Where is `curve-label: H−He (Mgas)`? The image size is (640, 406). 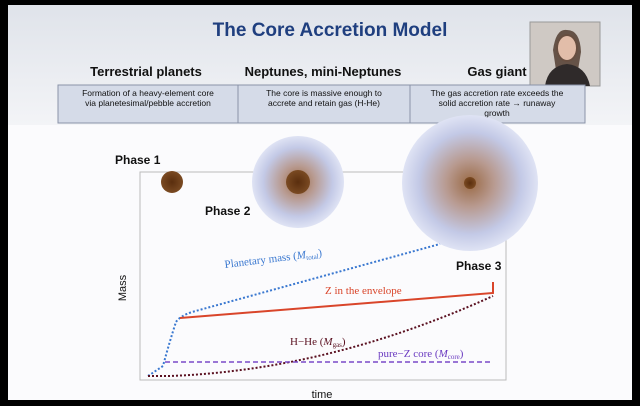
curve-label: H−He (Mgas) is located at coordinates (318, 342).